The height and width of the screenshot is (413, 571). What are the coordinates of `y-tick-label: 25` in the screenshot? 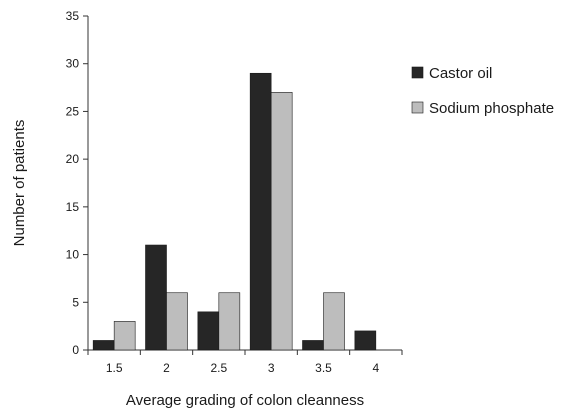 It's located at (73, 111).